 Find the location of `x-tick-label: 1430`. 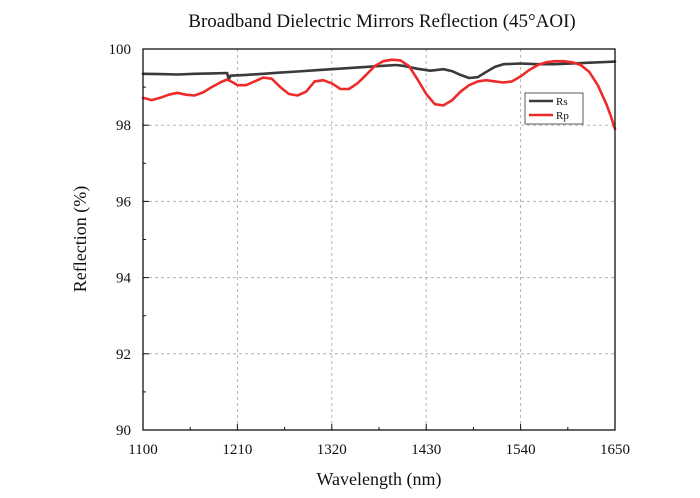

x-tick-label: 1430 is located at coordinates (426, 450).